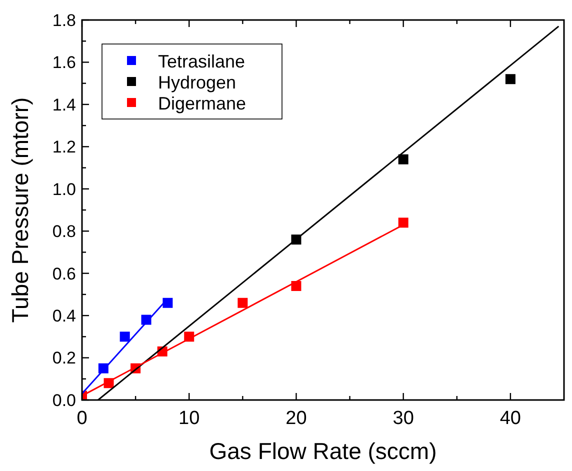 The image size is (572, 471). What do you see at coordinates (64, 358) in the screenshot?
I see `y-tick-label: 0.2` at bounding box center [64, 358].